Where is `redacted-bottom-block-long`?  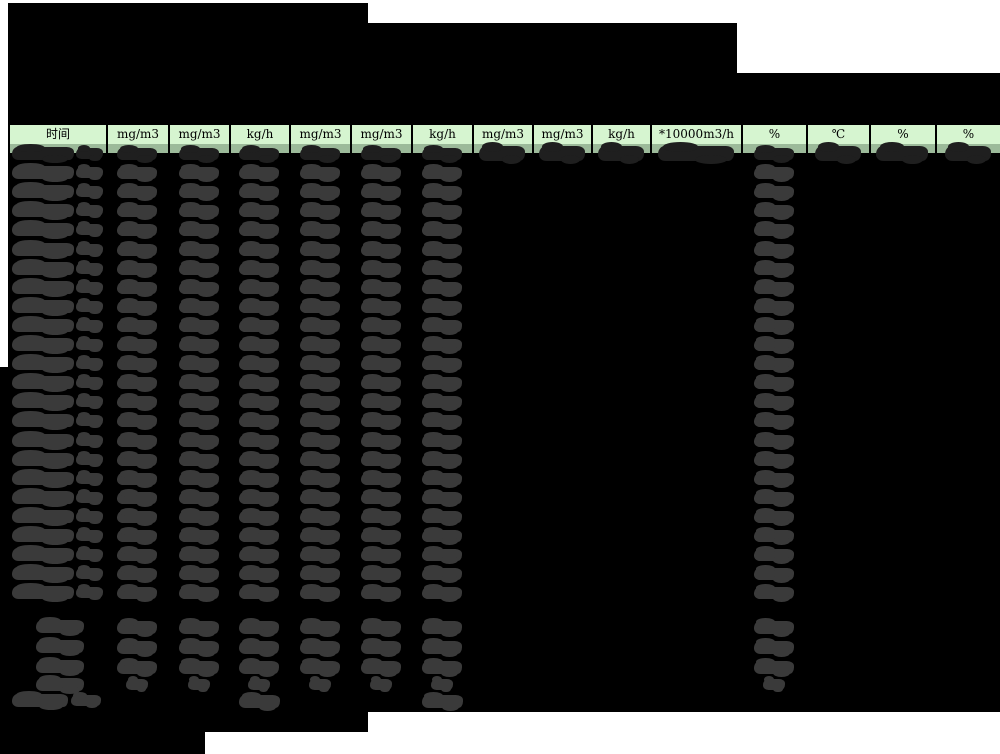 redacted-bottom-block-long is located at coordinates (102, 733).